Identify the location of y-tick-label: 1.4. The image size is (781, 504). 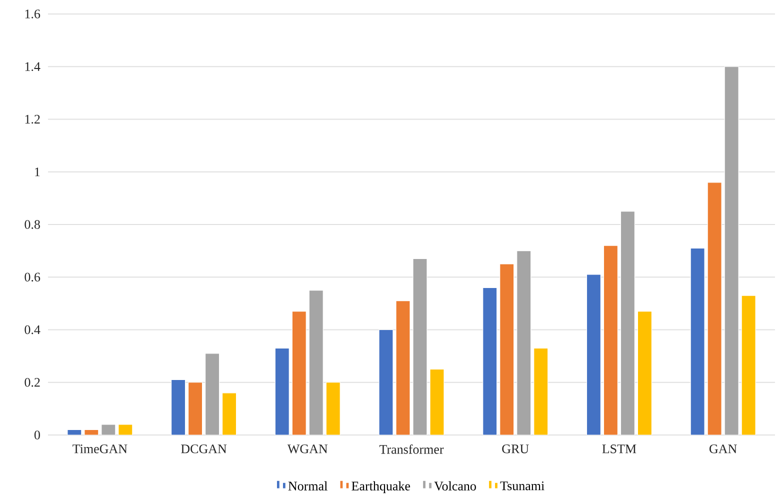
(32, 67).